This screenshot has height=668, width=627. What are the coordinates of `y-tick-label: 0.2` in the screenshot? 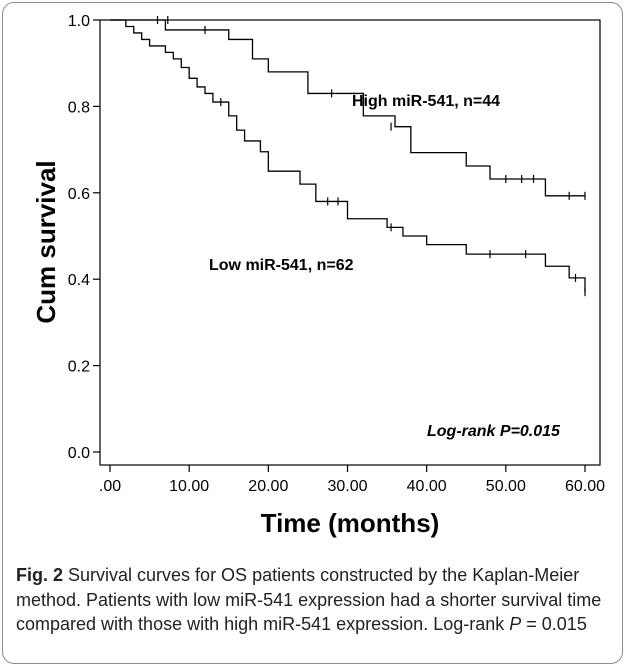 It's located at (79, 367).